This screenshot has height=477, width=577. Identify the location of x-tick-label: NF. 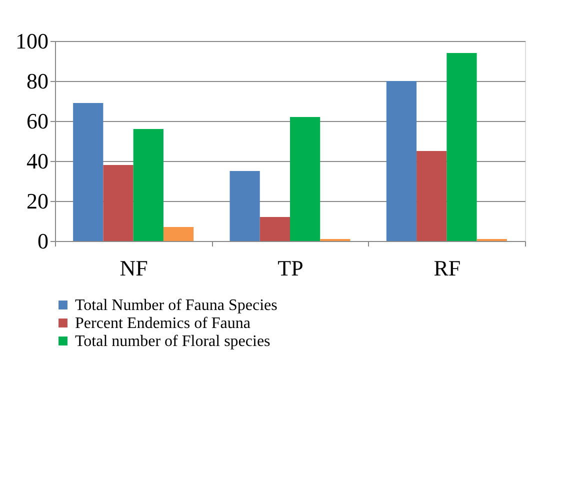
(134, 268).